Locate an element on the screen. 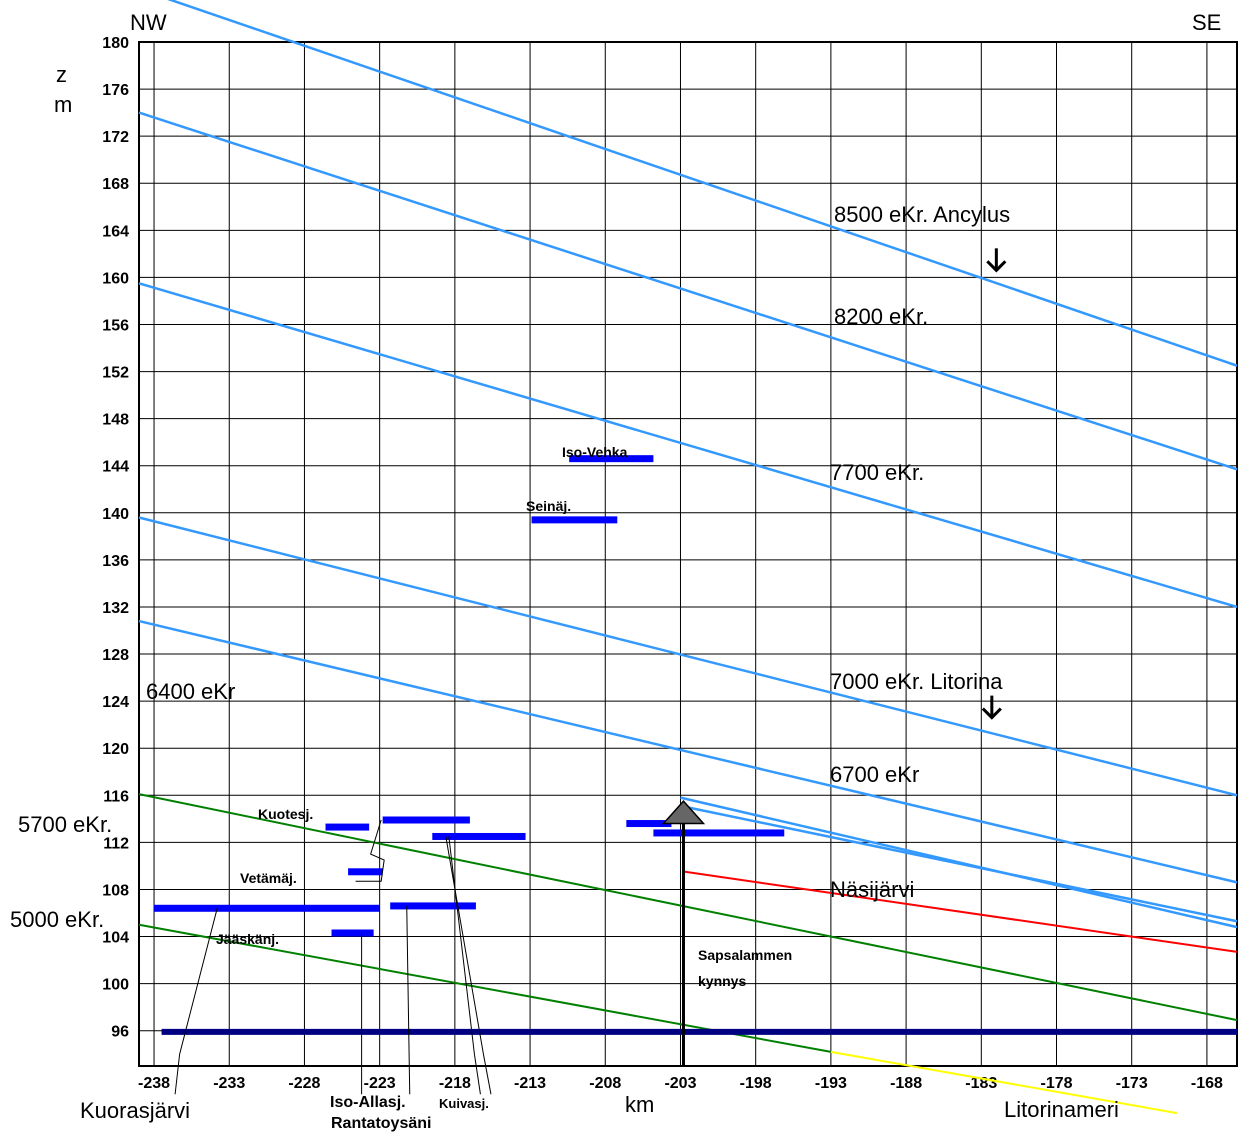  y-tick-label: 120 is located at coordinates (115, 749).